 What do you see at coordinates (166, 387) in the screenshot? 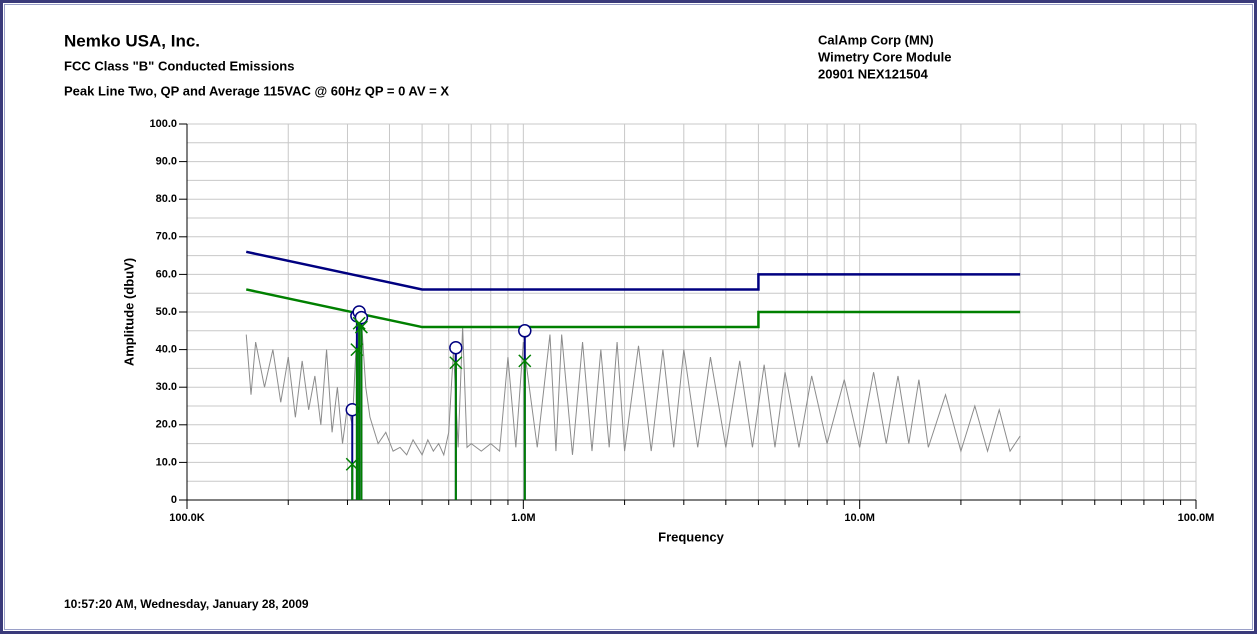
I see `y-tick-label: 30.0` at bounding box center [166, 387].